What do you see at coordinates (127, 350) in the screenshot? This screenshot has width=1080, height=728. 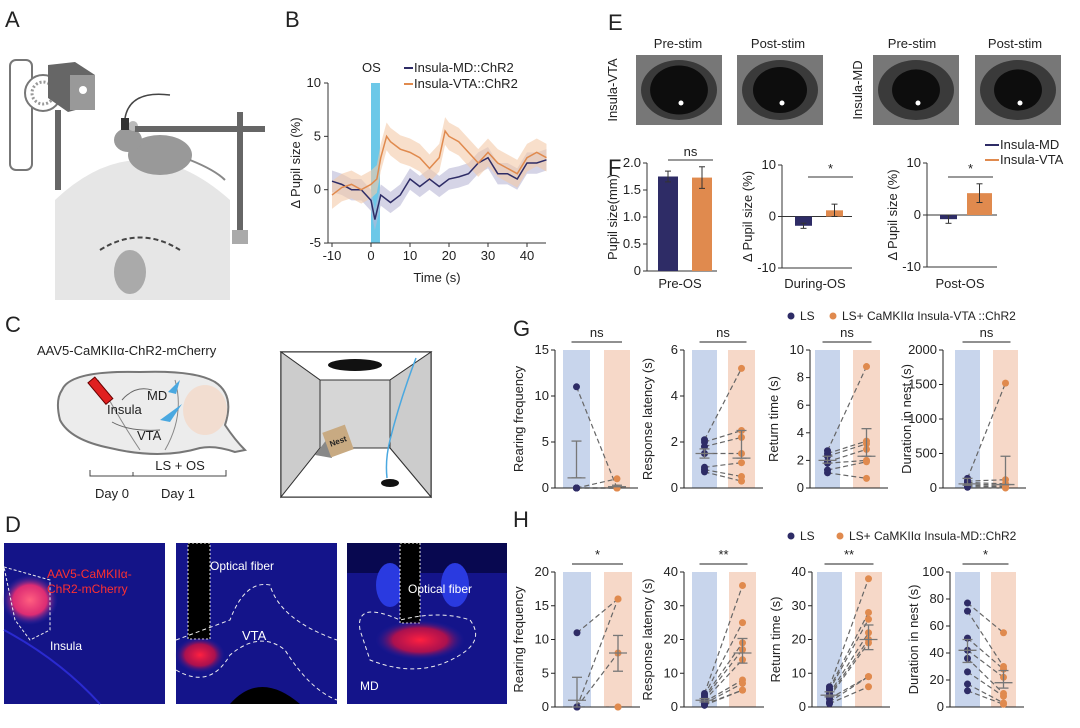 I see `virus-label: AAV5-CaMKIIα-ChR2-mCherry` at bounding box center [127, 350].